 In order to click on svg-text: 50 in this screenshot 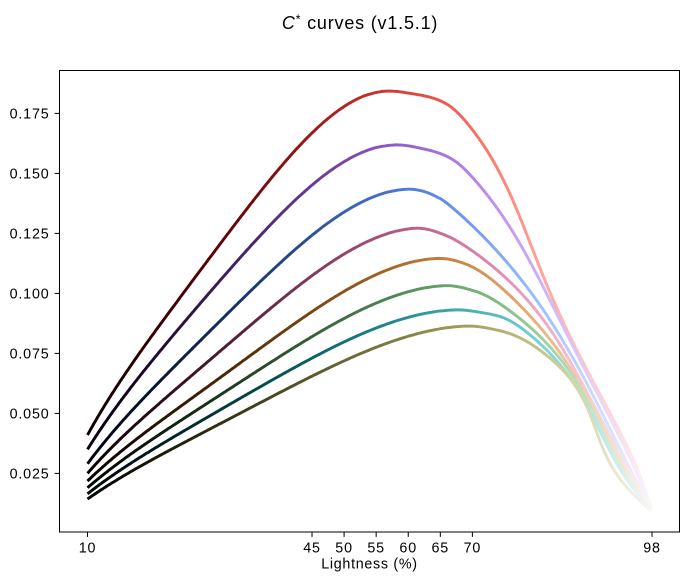, I will do `click(344, 548)`.